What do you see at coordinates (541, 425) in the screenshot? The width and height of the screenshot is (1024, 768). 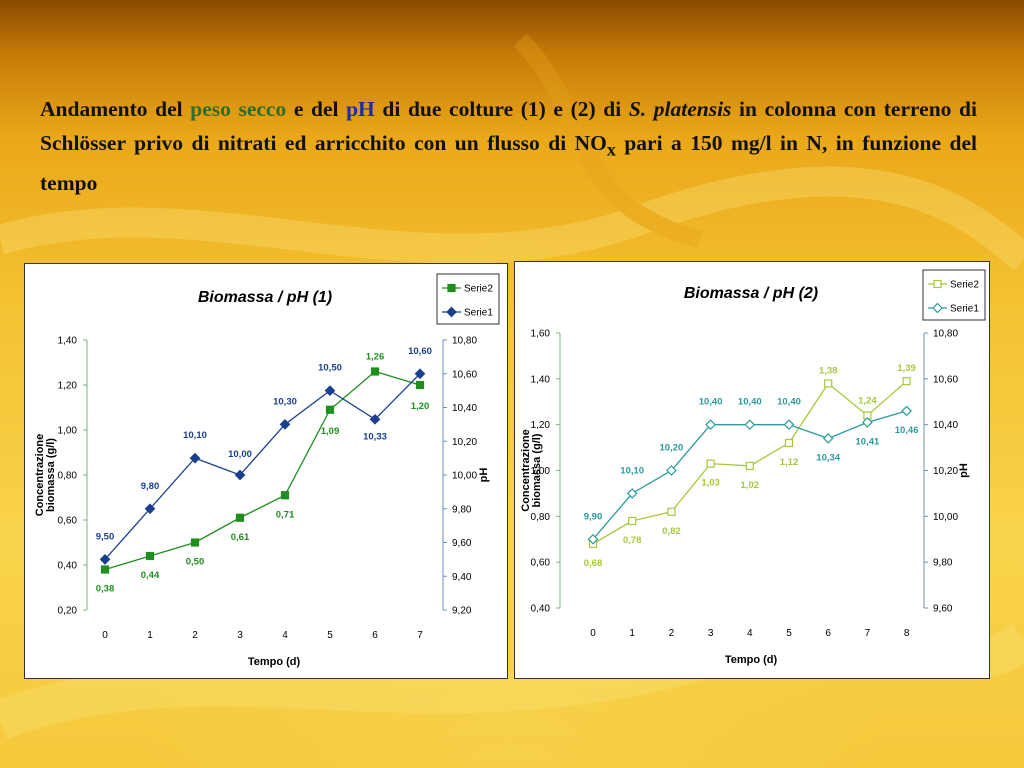 I see `chart2-left-tick-label: 1,20` at bounding box center [541, 425].